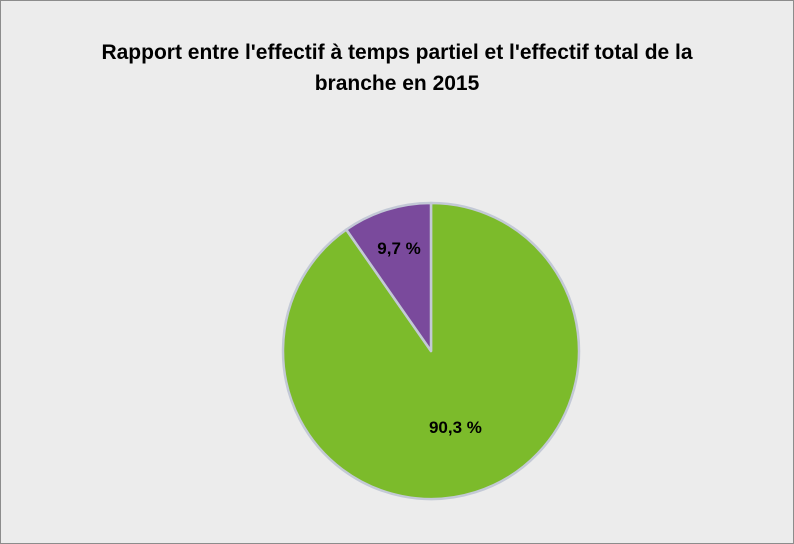 The image size is (794, 544). What do you see at coordinates (398, 248) in the screenshot?
I see `data-label: 9,7 %` at bounding box center [398, 248].